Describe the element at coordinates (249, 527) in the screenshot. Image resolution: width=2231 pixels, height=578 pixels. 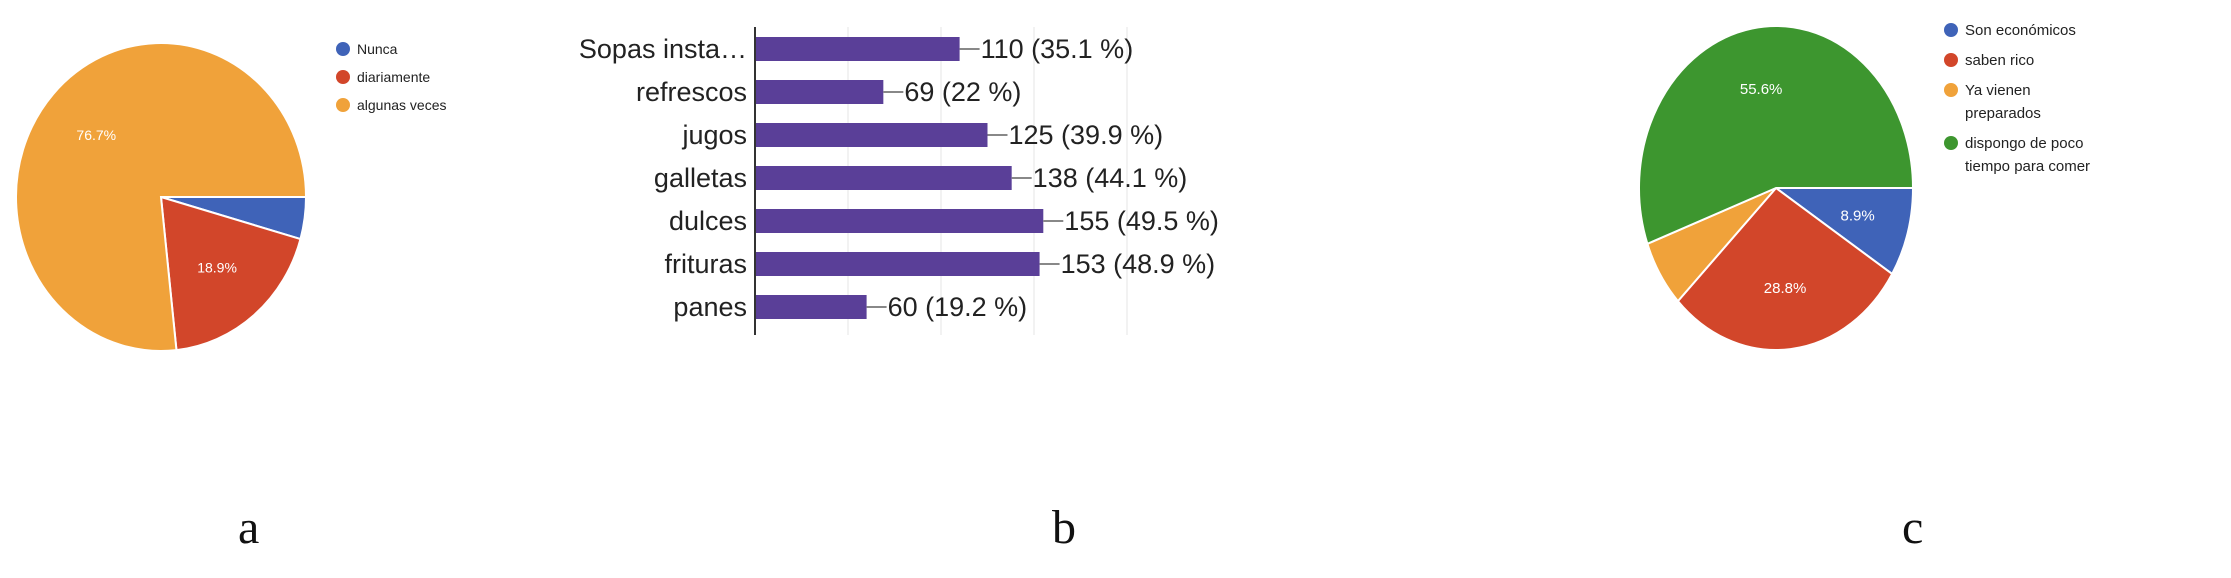
I see `panel-label-a: a` at that location.